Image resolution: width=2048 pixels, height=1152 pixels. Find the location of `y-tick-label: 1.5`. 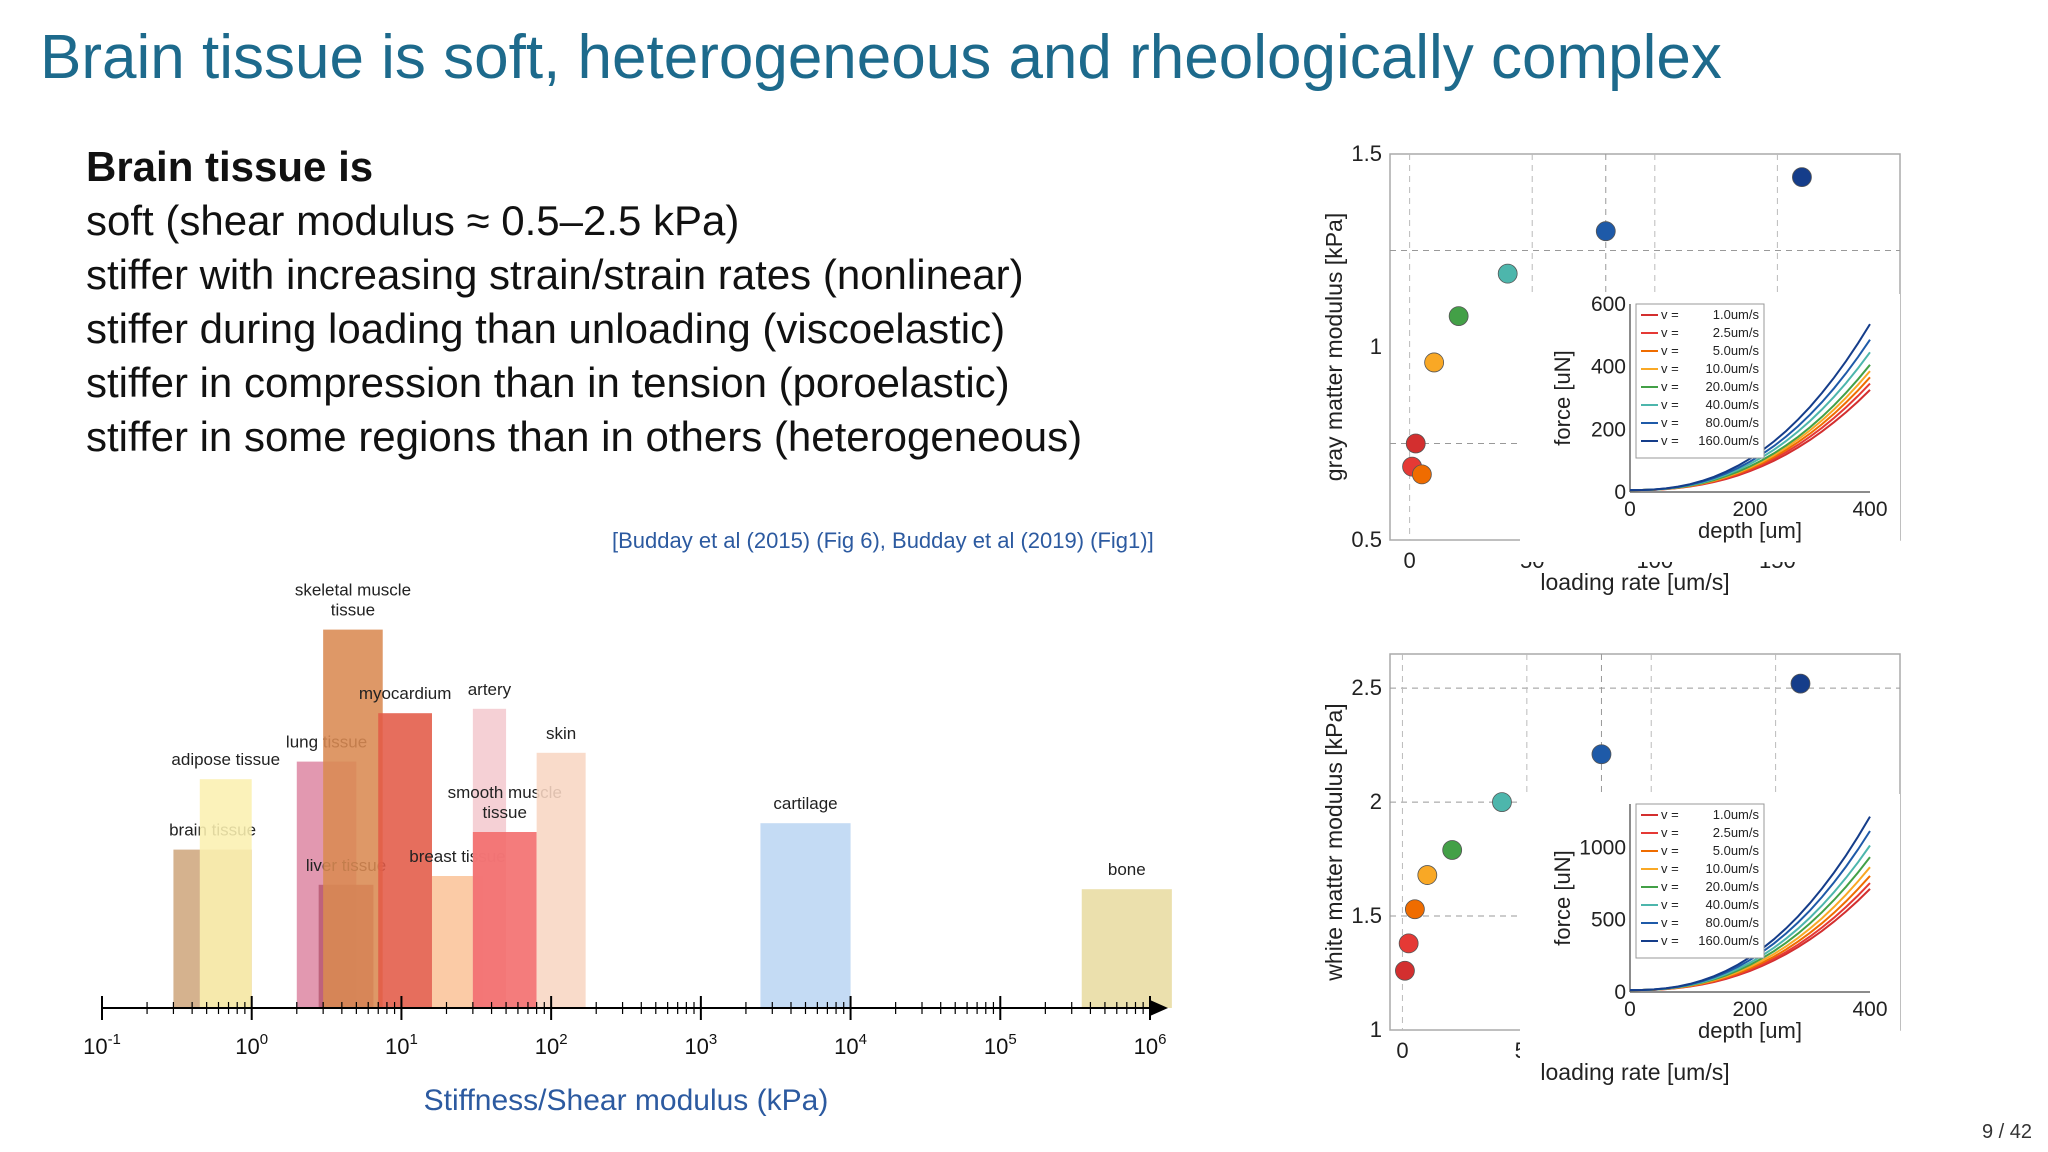

y-tick-label: 1.5 is located at coordinates (1366, 915).